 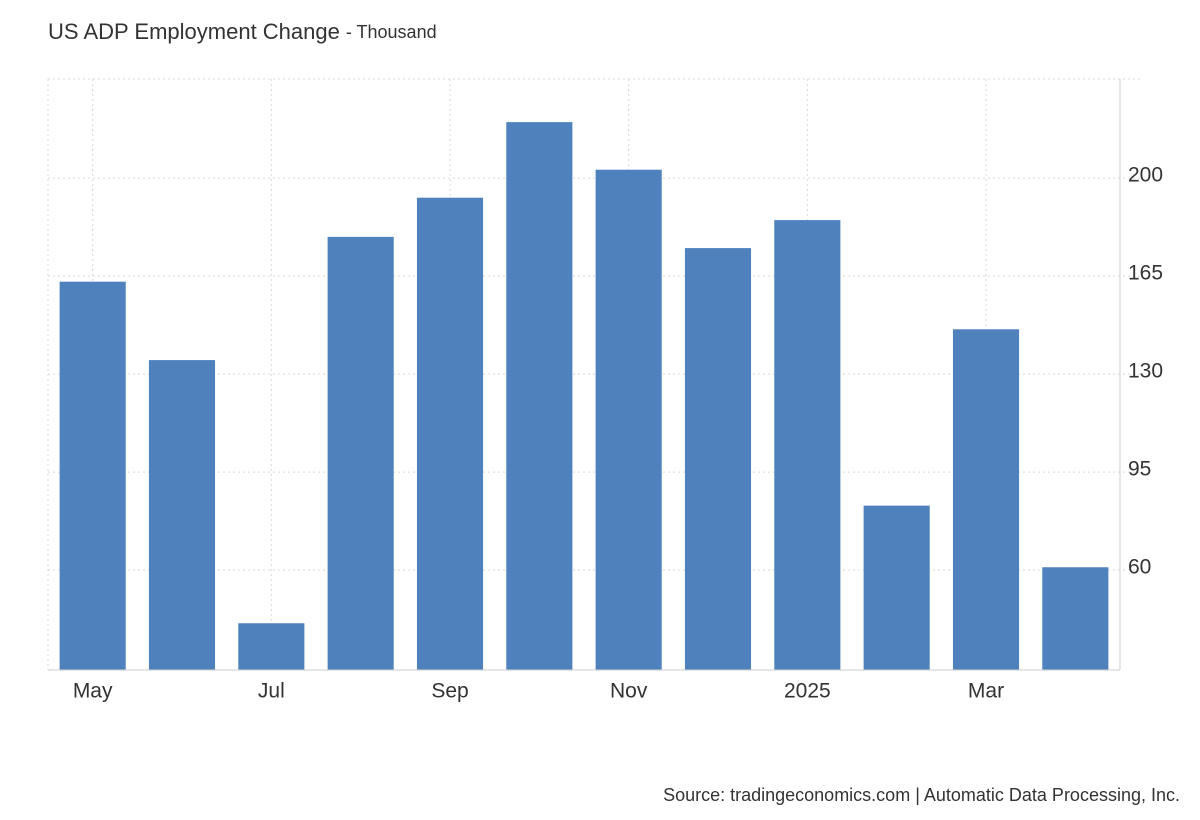 I want to click on x-tick-label: Jul, so click(x=271, y=691).